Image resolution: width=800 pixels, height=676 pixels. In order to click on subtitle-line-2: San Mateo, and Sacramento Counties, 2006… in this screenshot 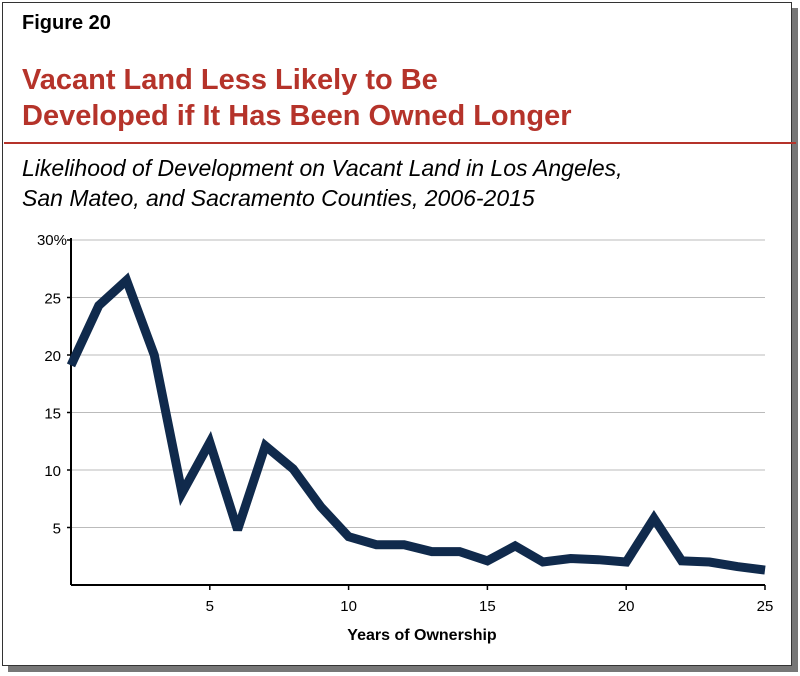, I will do `click(278, 198)`.